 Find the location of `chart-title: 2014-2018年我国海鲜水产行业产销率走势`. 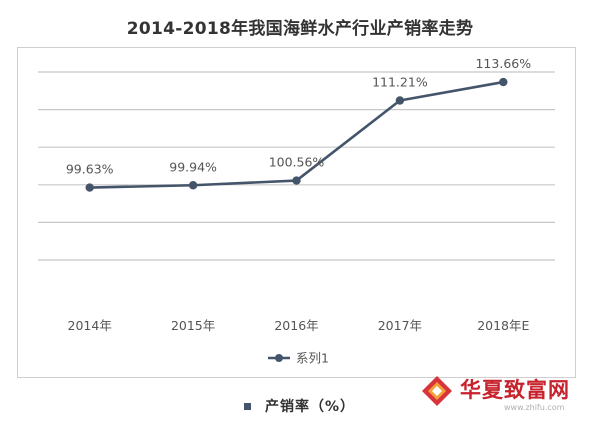

chart-title: 2014-2018年我国海鲜水产行业产销率走势 is located at coordinates (300, 29).